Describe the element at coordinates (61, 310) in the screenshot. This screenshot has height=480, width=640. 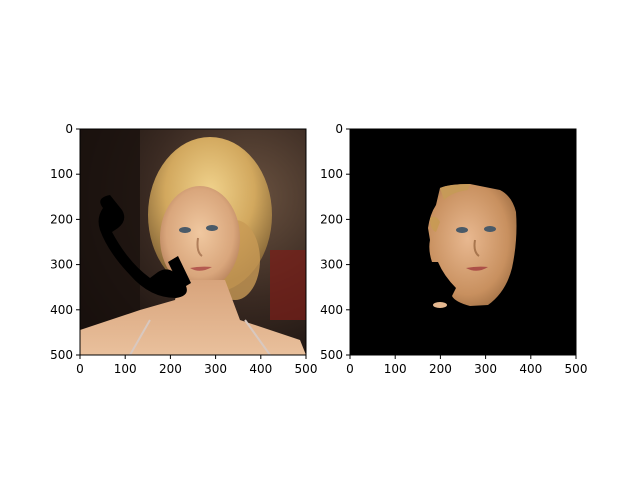
I see `photo-ytick-label: 400` at that location.